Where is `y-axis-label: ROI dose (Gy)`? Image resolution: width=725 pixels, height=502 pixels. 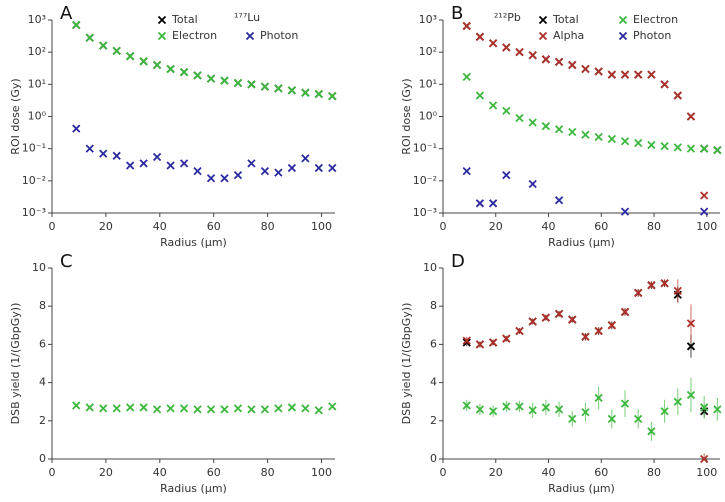 y-axis-label: ROI dose (Gy) is located at coordinates (15, 116).